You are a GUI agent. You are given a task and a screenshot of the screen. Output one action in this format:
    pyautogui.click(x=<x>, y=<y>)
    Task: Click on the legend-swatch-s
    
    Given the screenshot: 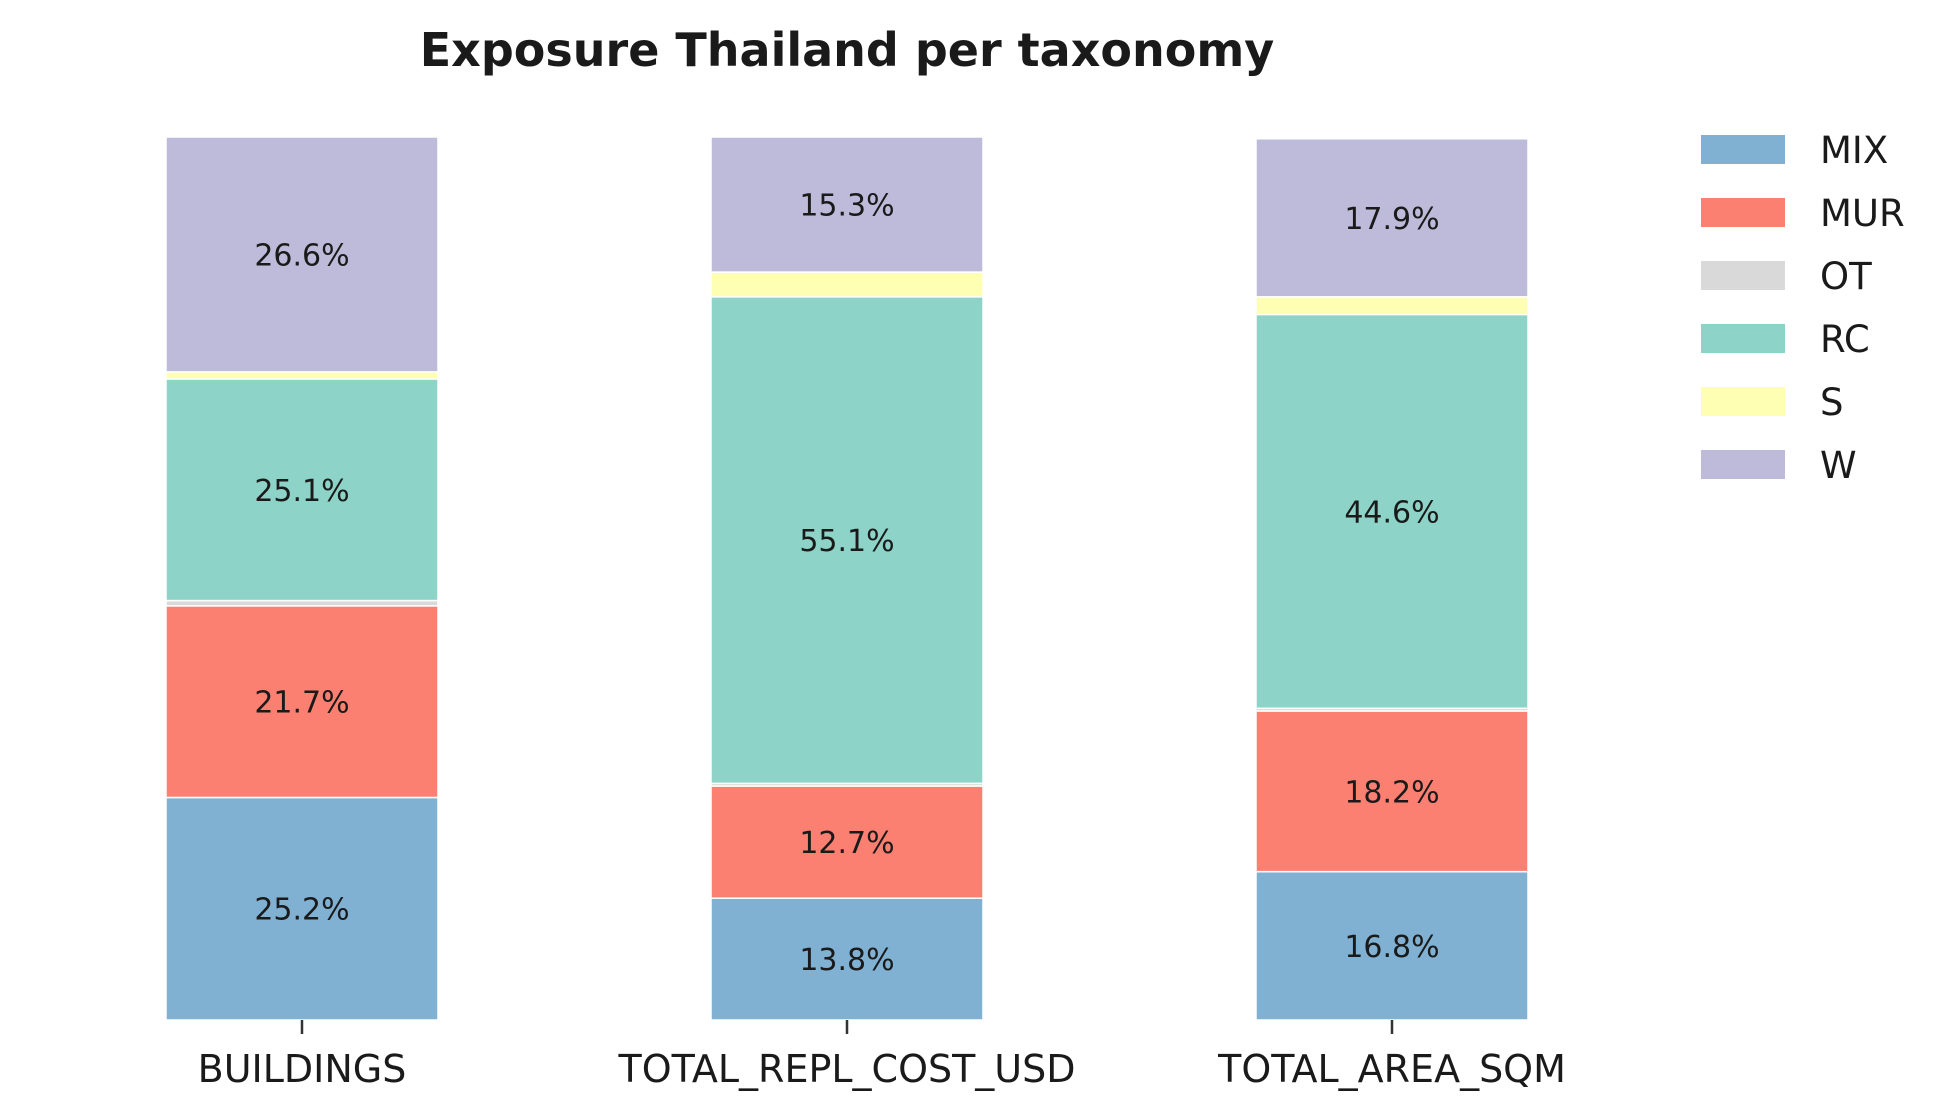 What is the action you would take?
    pyautogui.click(x=1743, y=401)
    